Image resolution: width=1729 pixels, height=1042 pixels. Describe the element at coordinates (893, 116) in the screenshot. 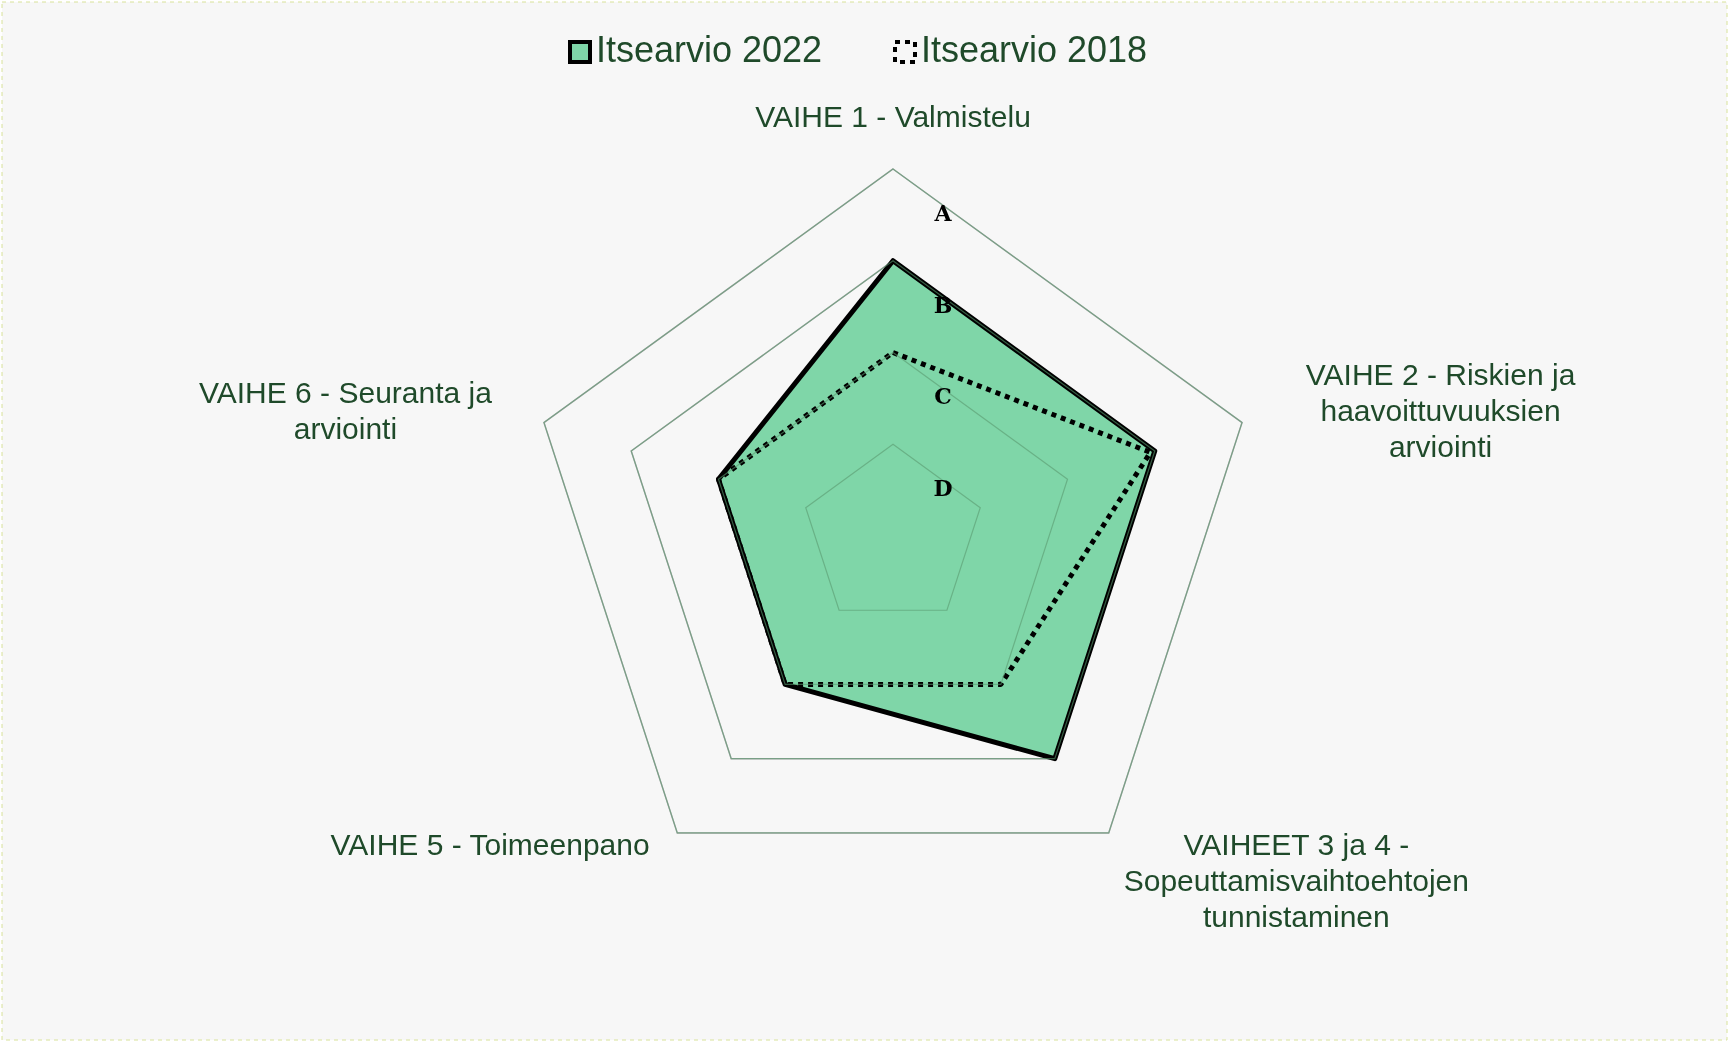

I see `spoke-label: VAIHE 1 - Valmistelu` at that location.